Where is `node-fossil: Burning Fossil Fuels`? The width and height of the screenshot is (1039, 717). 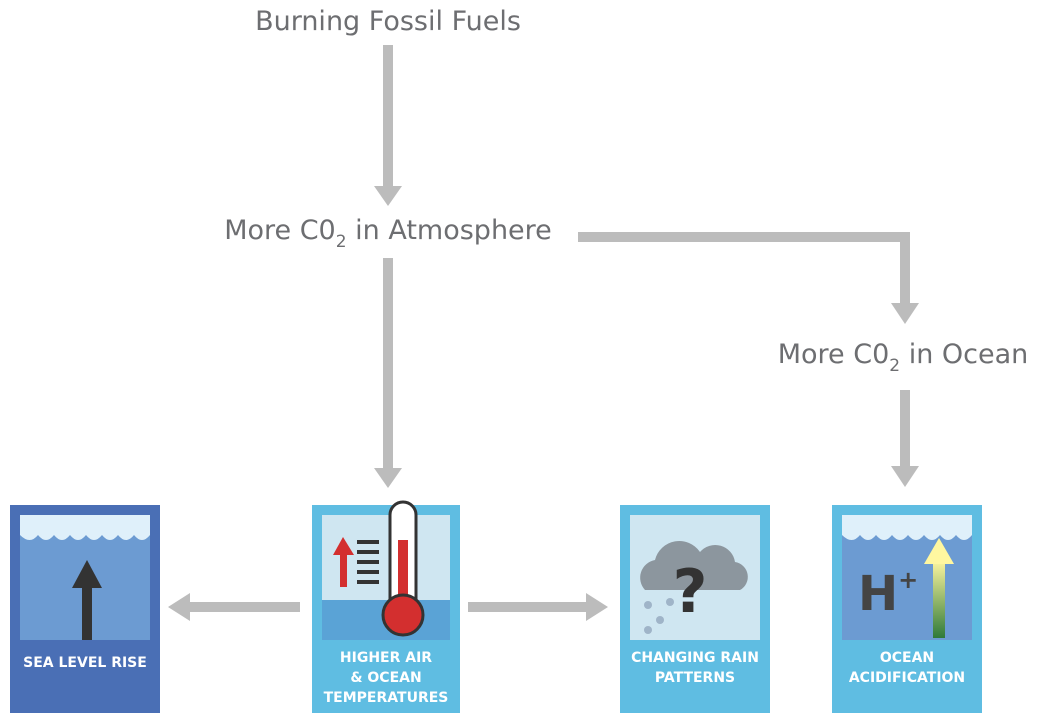
node-fossil: Burning Fossil Fuels is located at coordinates (388, 21).